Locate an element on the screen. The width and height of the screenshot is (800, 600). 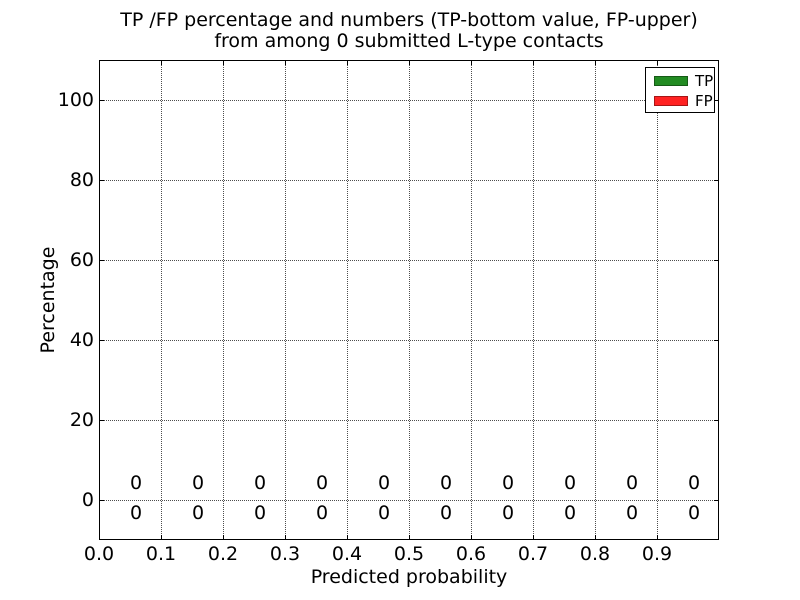
y-tick-label: 60 is located at coordinates (81, 260).